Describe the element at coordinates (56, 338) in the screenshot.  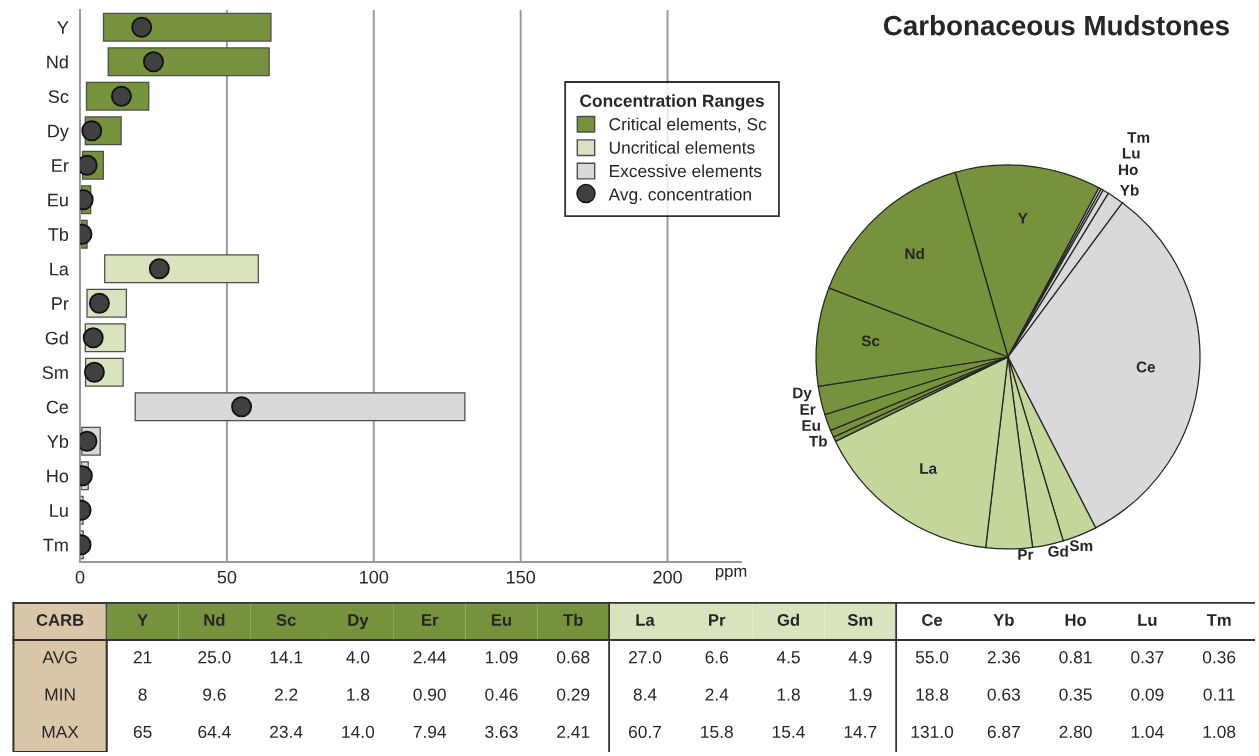
I see `y-tick-label: Gd` at that location.